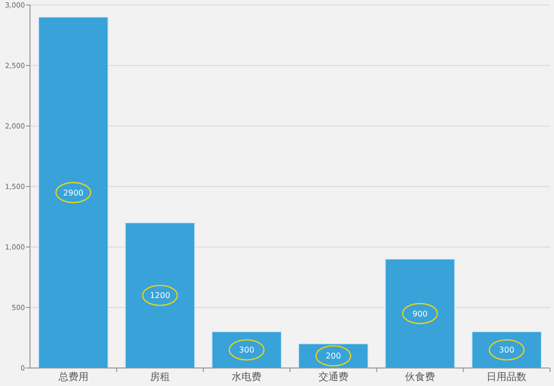  What do you see at coordinates (420, 377) in the screenshot?
I see `x-tick-label: 伙食费` at bounding box center [420, 377].